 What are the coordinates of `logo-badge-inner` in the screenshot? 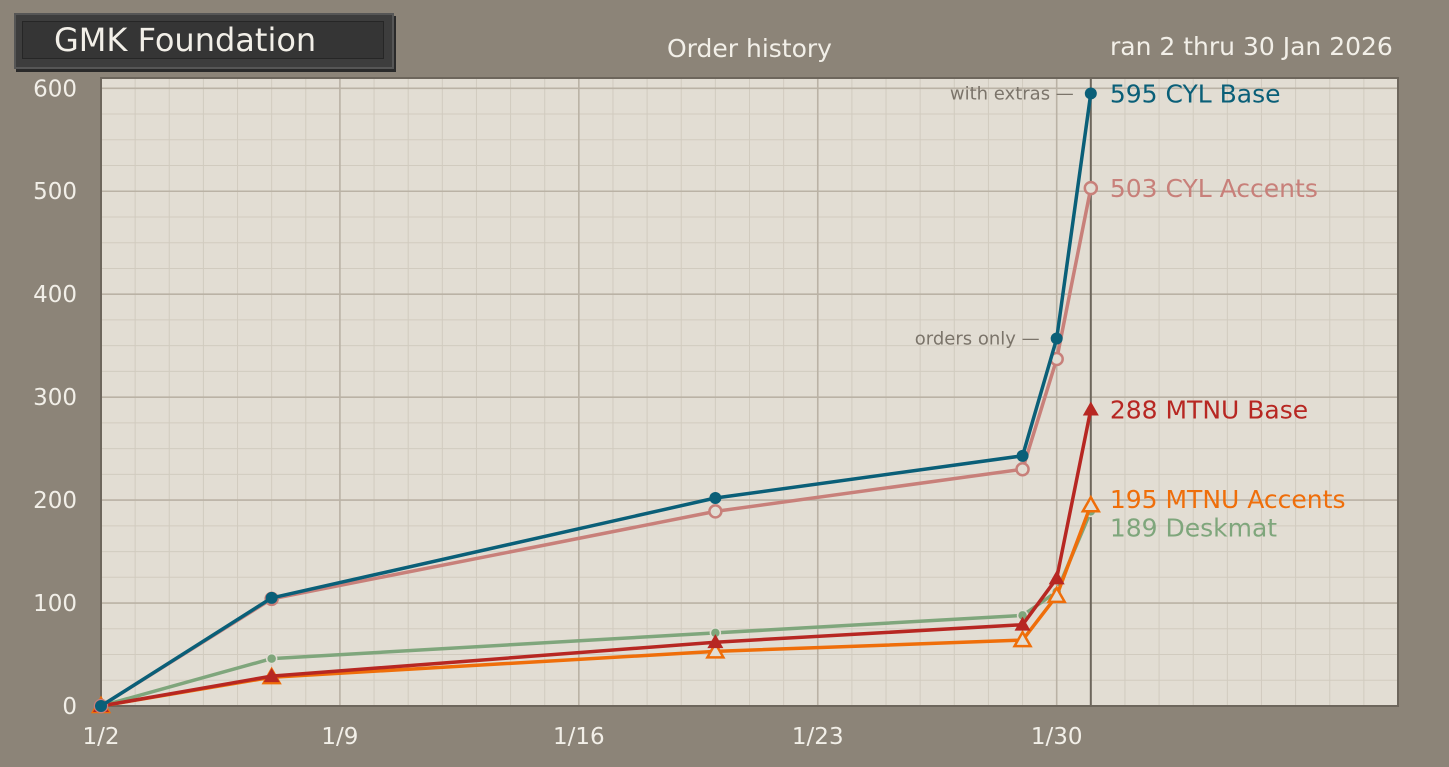 It's located at (203, 40).